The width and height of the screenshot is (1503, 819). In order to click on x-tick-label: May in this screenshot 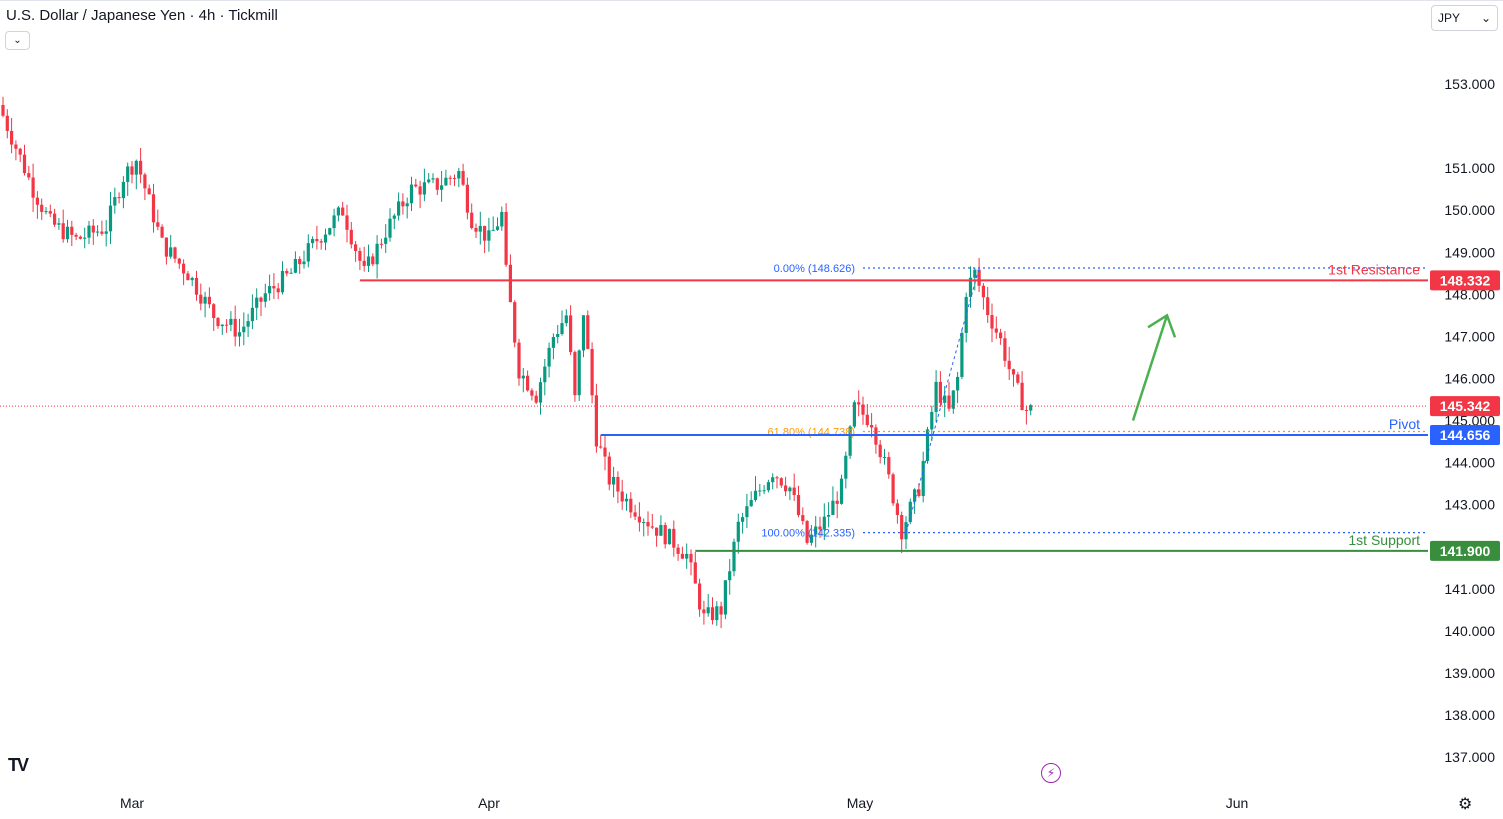, I will do `click(860, 803)`.